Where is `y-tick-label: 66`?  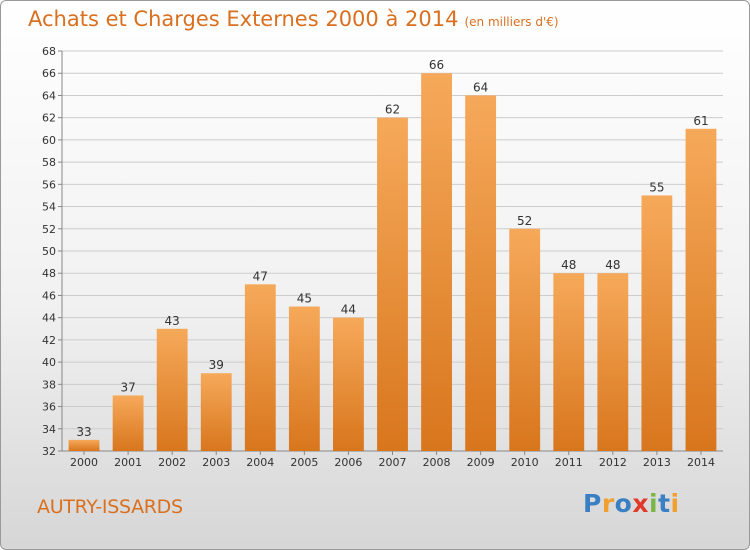
y-tick-label: 66 is located at coordinates (49, 73).